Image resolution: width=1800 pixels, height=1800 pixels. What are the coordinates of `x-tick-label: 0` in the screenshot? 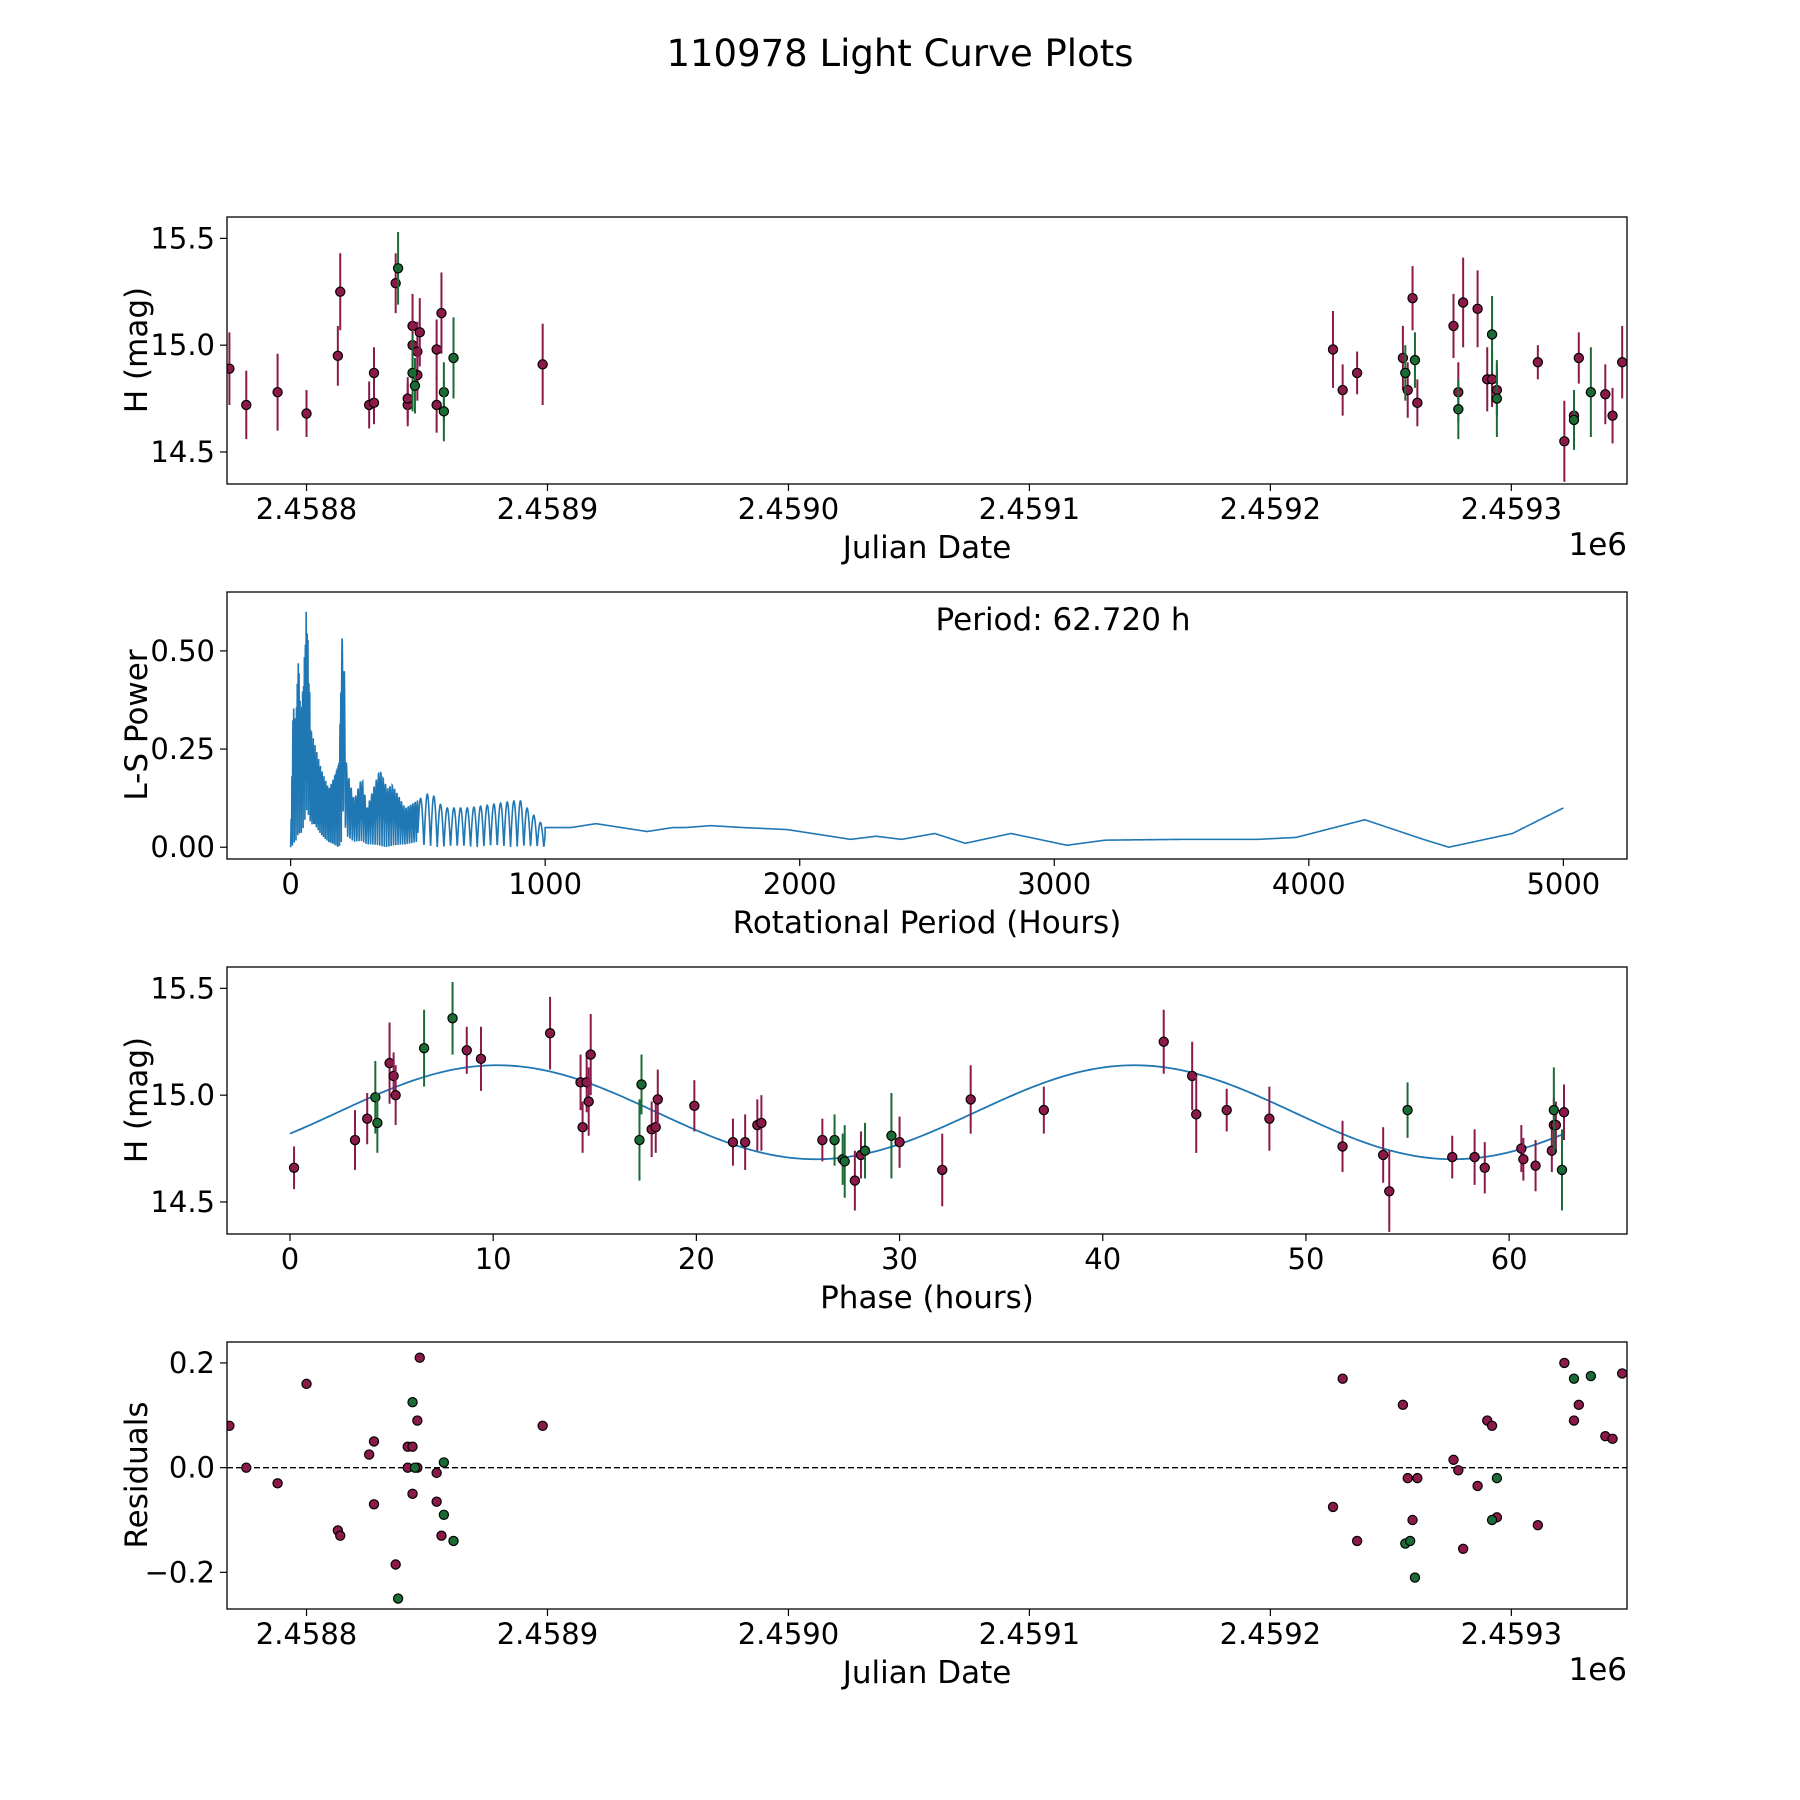 It's located at (290, 1259).